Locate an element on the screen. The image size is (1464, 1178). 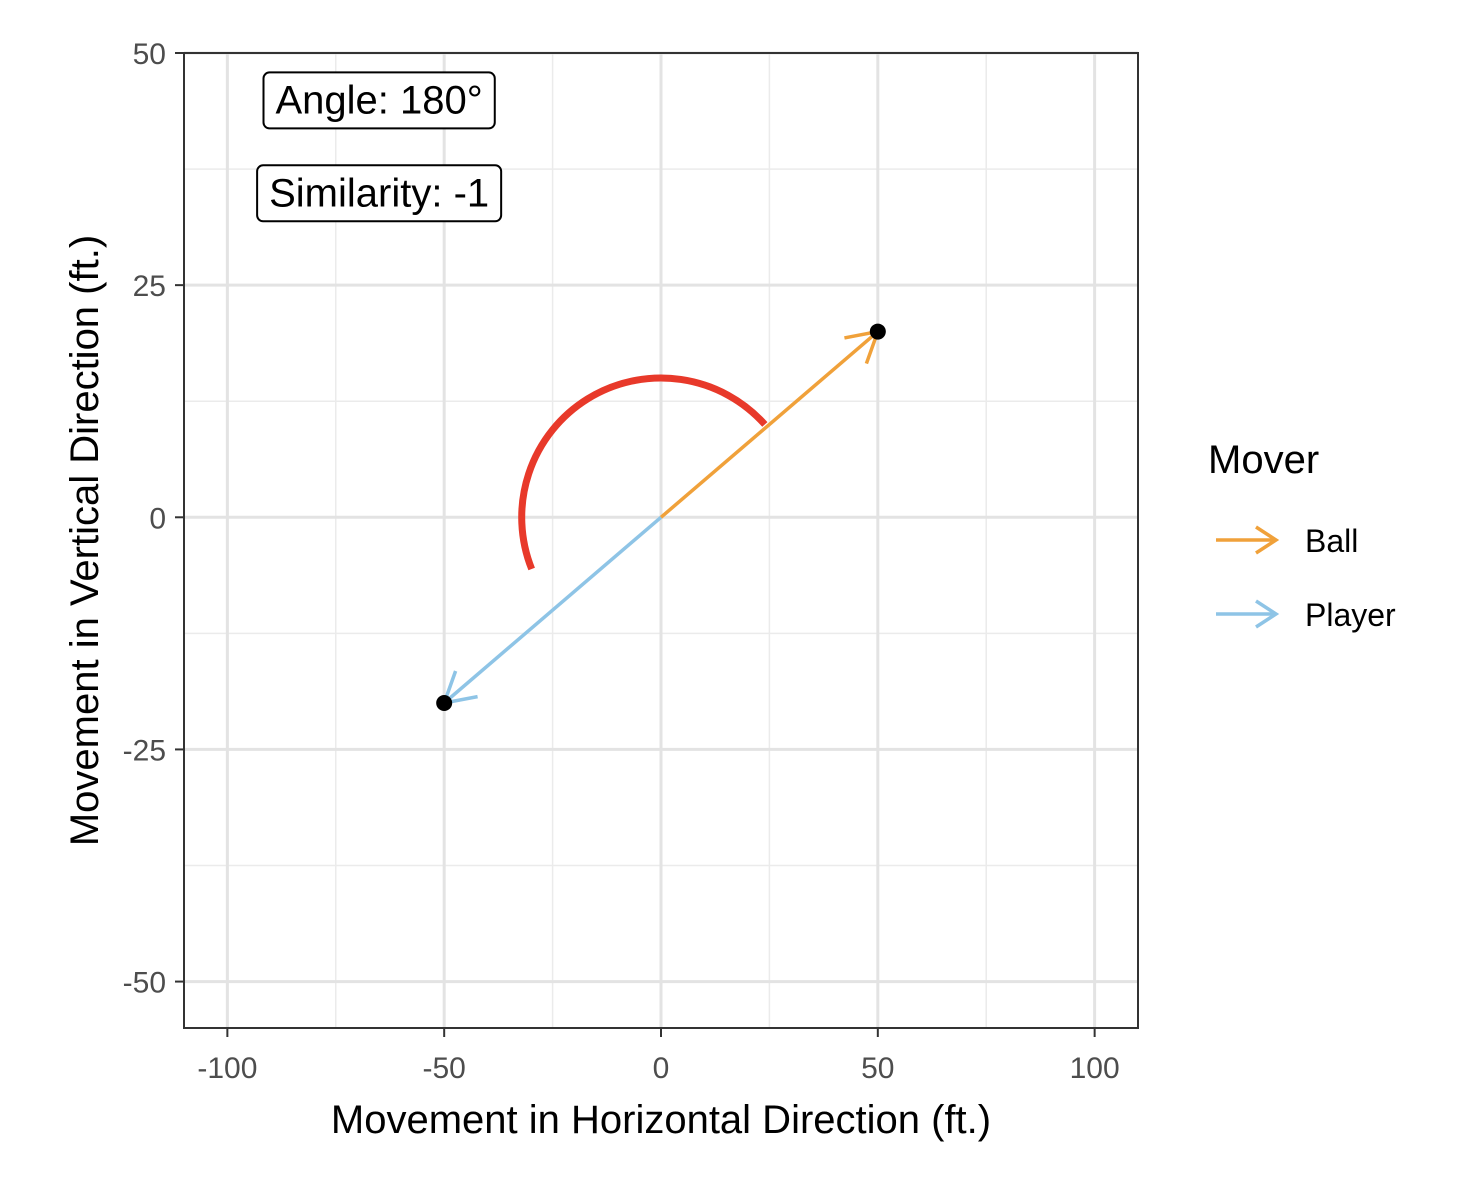
legend-key-player-head is located at coordinates (1267, 614).